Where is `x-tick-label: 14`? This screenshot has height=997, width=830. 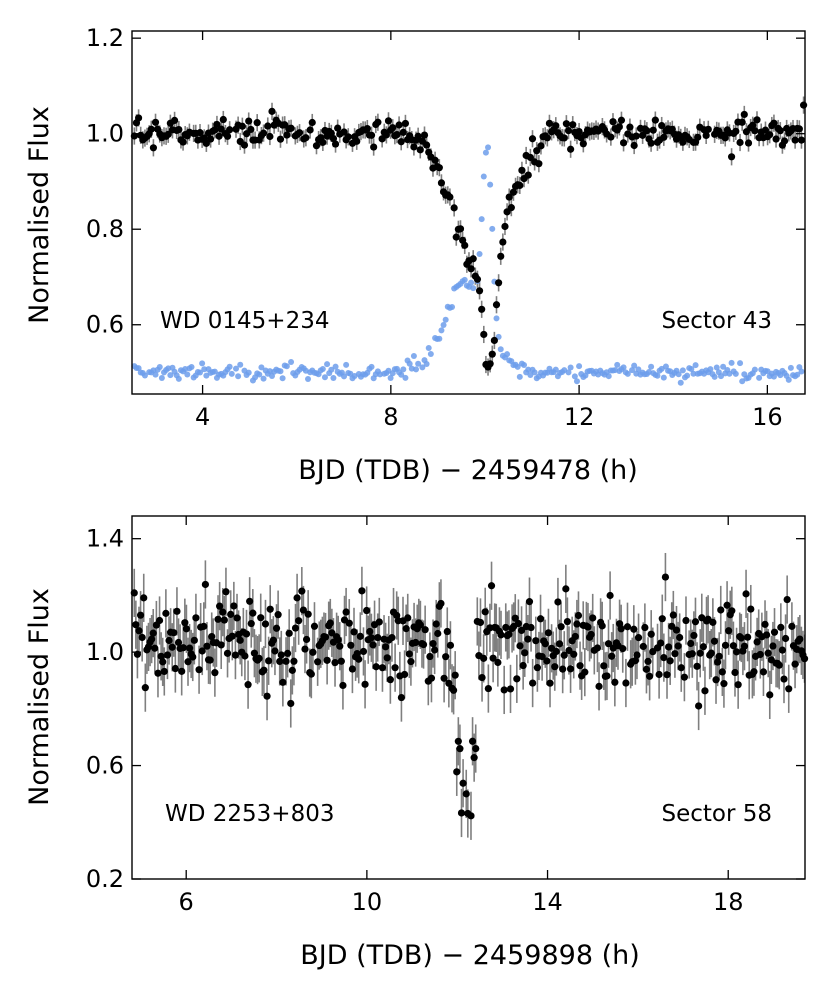
x-tick-label: 14 is located at coordinates (547, 902).